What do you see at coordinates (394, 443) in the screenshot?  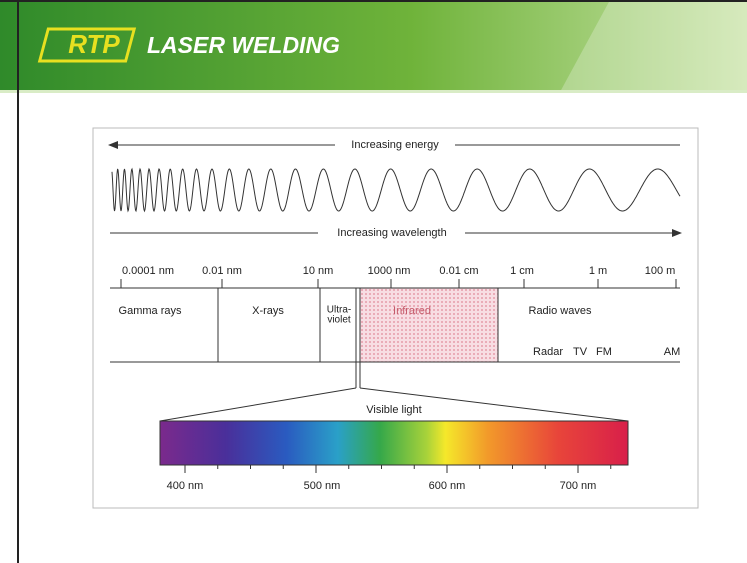 I see `visible-spectrum` at bounding box center [394, 443].